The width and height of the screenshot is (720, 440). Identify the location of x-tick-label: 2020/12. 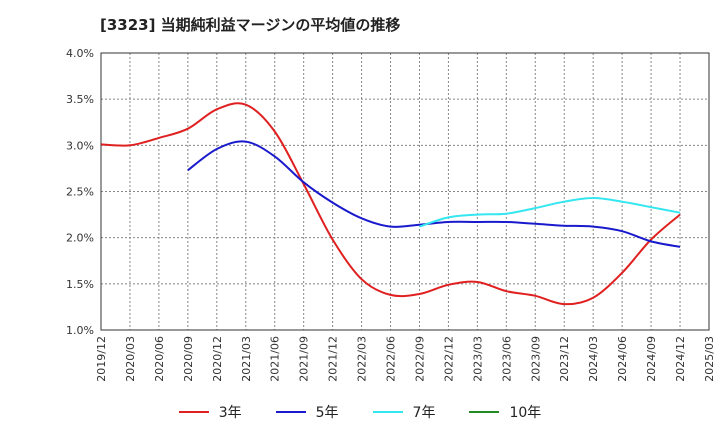
(217, 359).